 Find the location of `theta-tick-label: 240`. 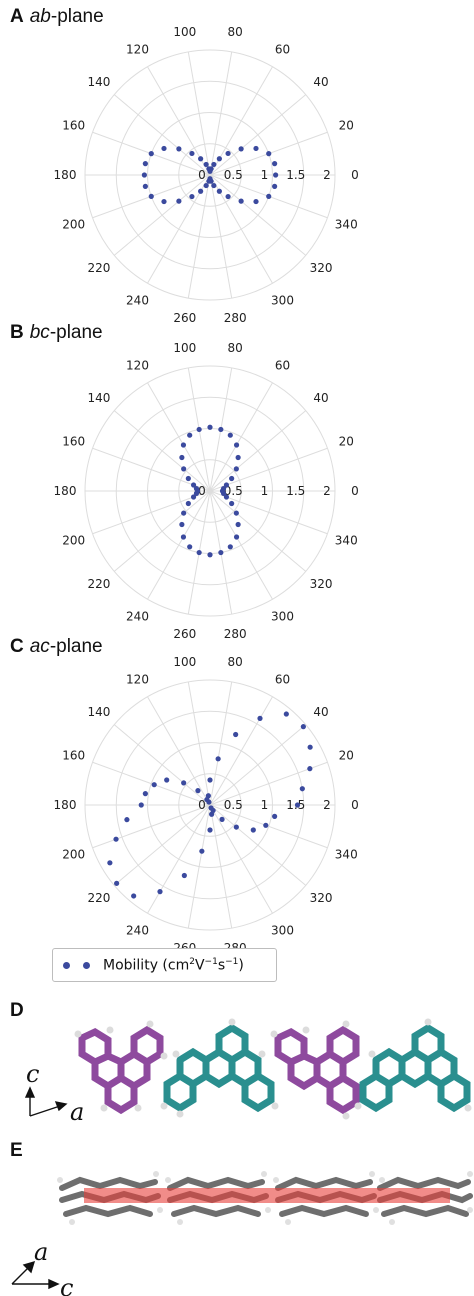

theta-tick-label: 240 is located at coordinates (137, 931).